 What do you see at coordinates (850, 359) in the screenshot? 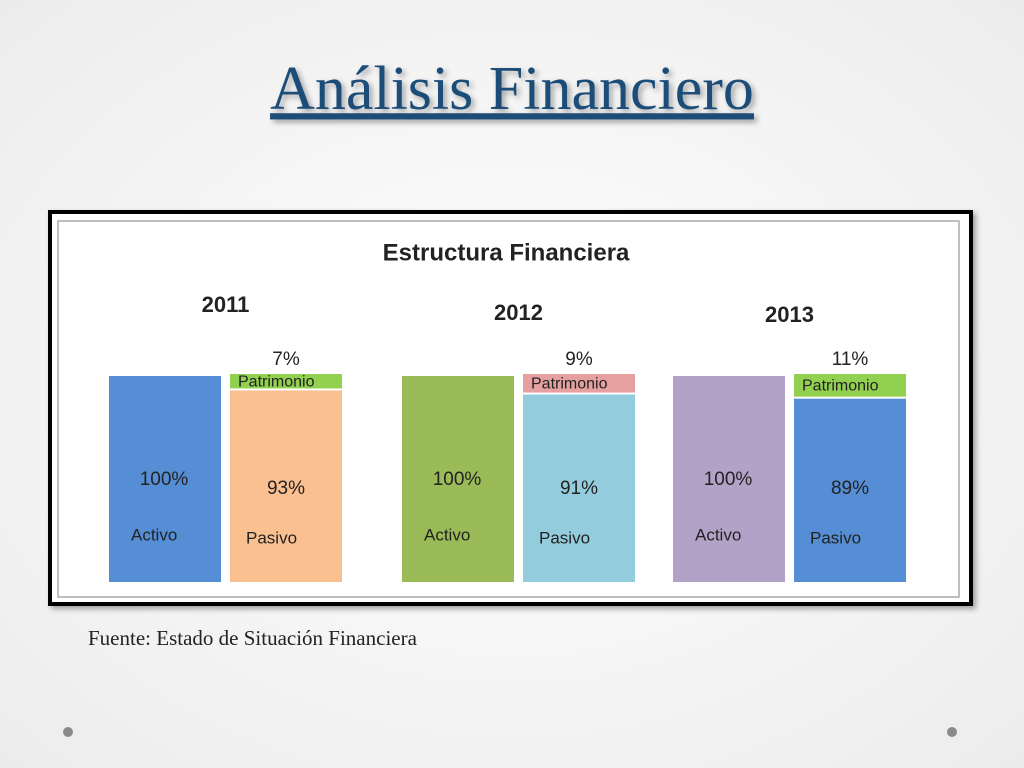
I see `value-label: 11%` at bounding box center [850, 359].